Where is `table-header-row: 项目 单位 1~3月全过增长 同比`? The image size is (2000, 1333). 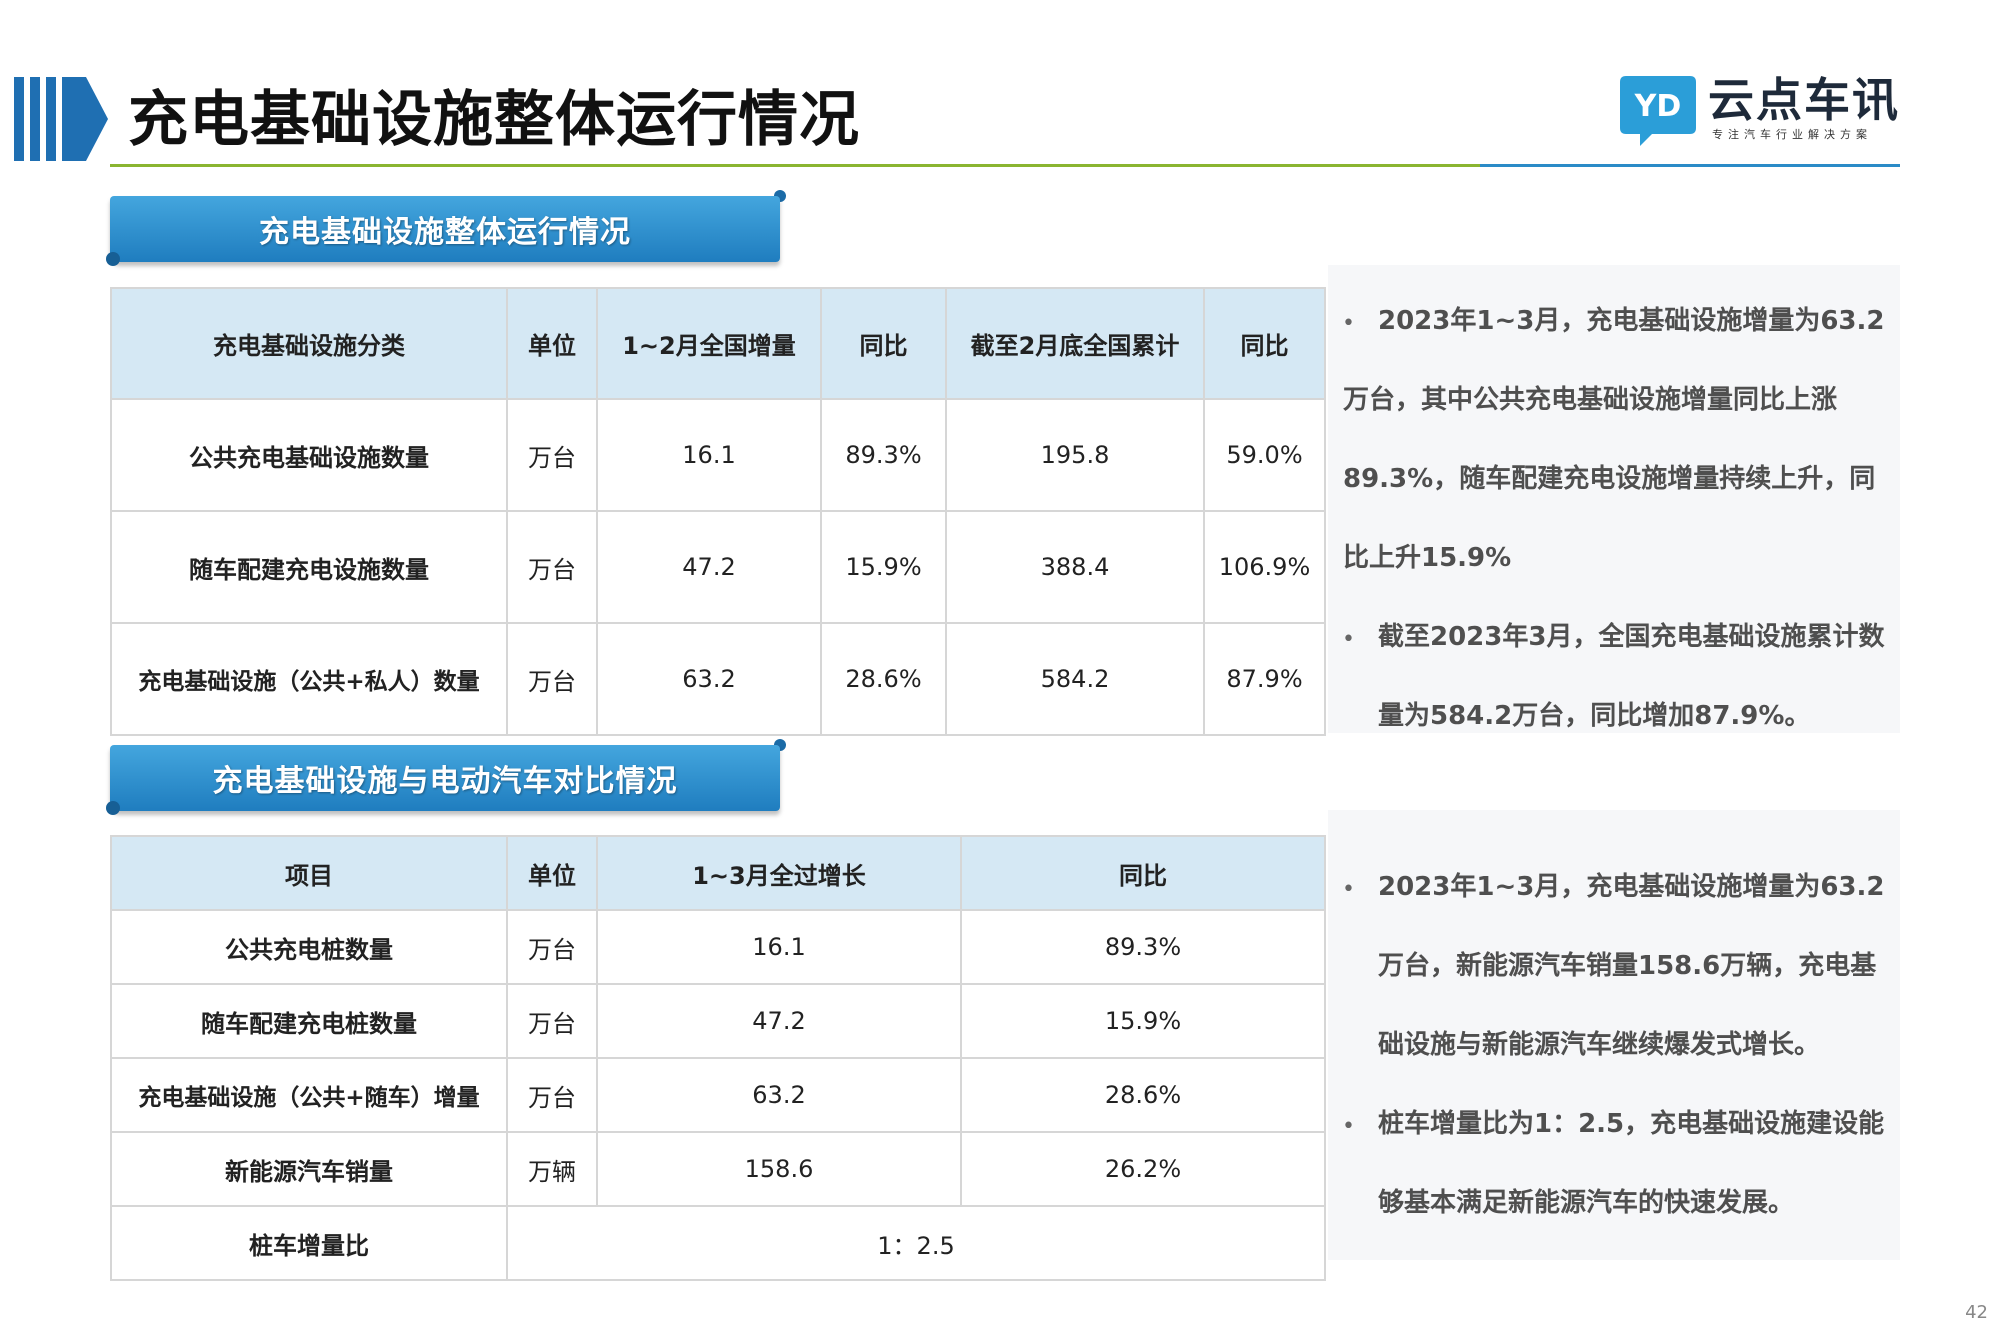
table-header-row: 项目 单位 1~3月全过增长 同比 is located at coordinates (718, 873).